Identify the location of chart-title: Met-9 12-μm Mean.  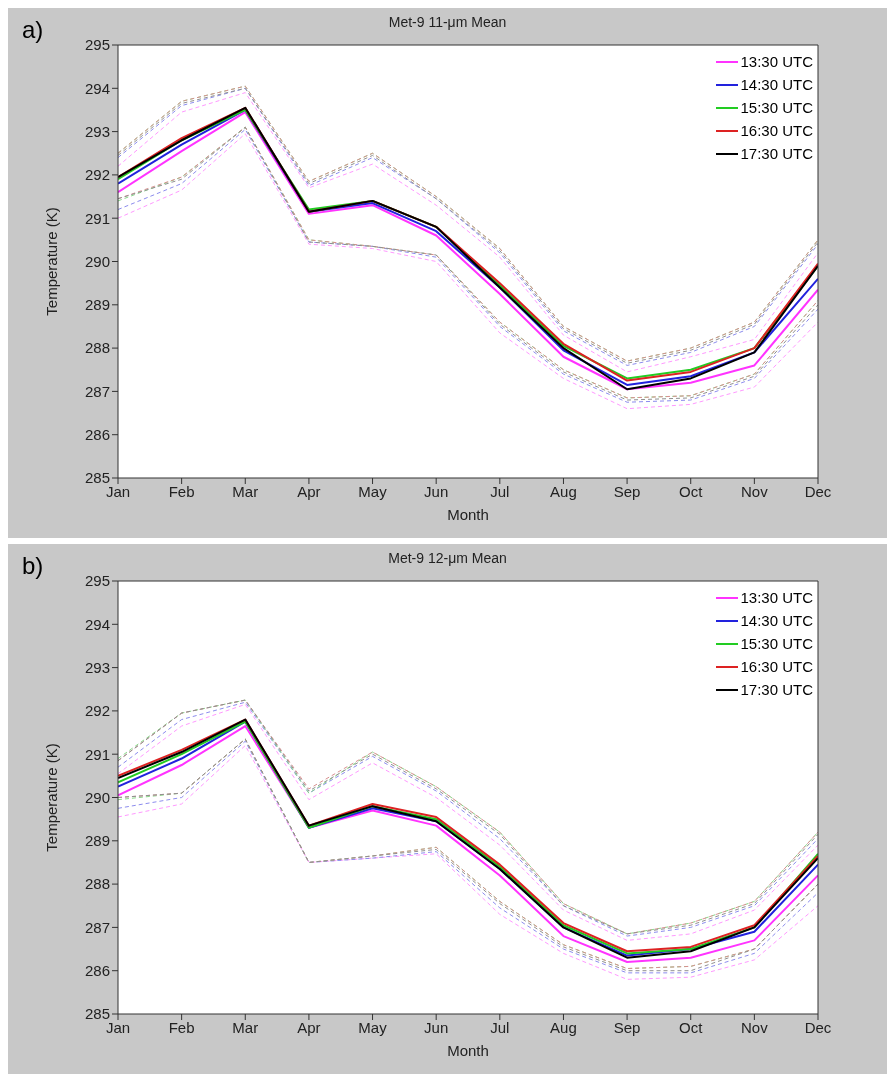
(447, 558).